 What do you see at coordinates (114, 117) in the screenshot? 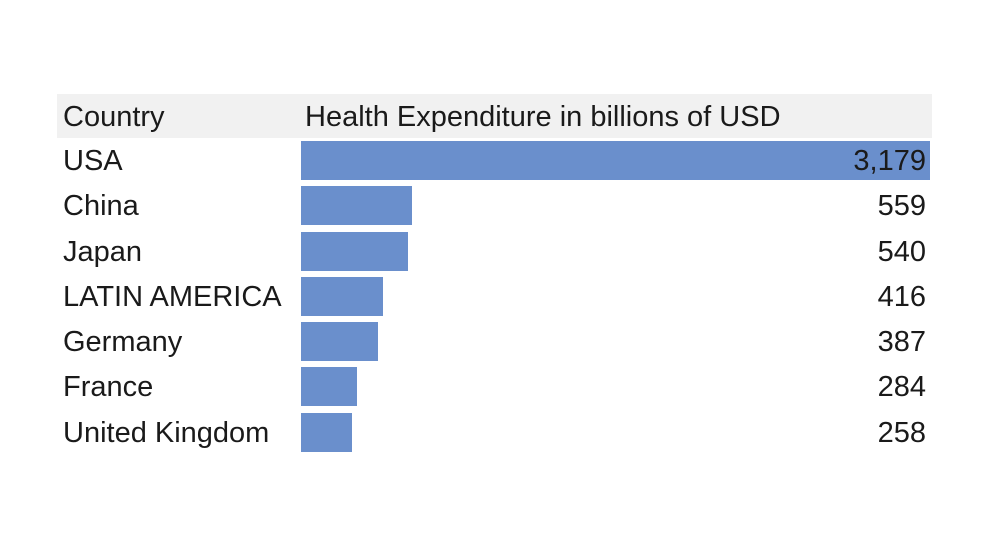
I see `country-column-header: Country` at bounding box center [114, 117].